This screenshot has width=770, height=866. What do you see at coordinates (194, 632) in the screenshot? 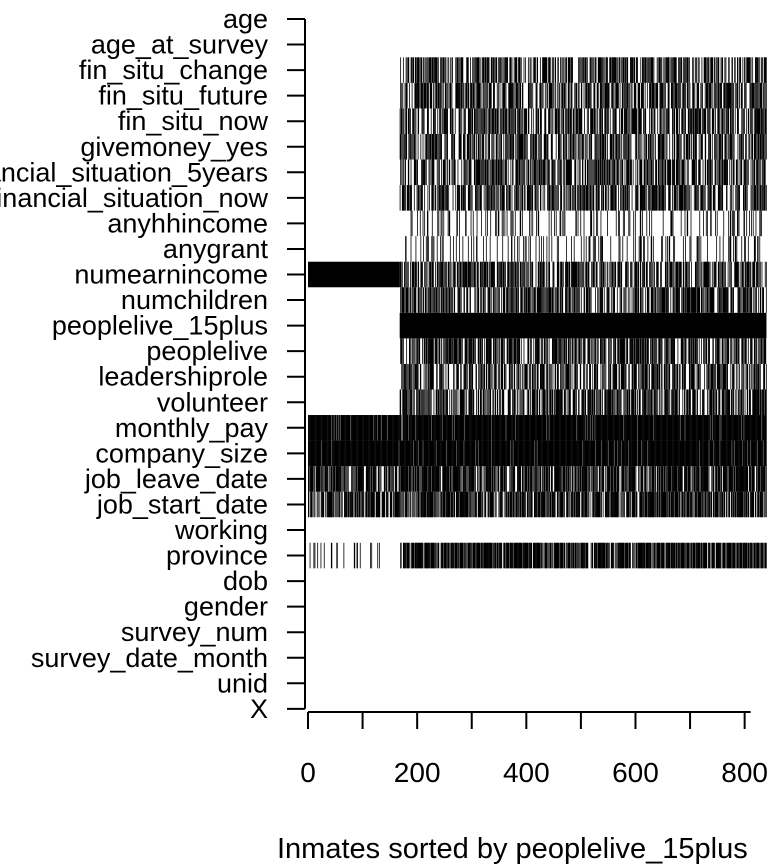
I see `y-tick-label: survey_num` at bounding box center [194, 632].